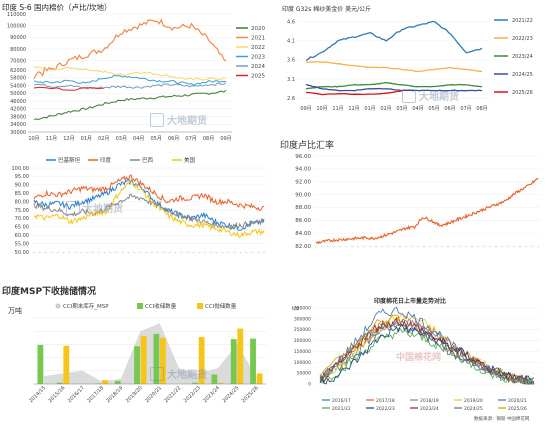  Describe the element at coordinates (258, 67) in the screenshot. I see `legend-label-2024: 2024` at that location.